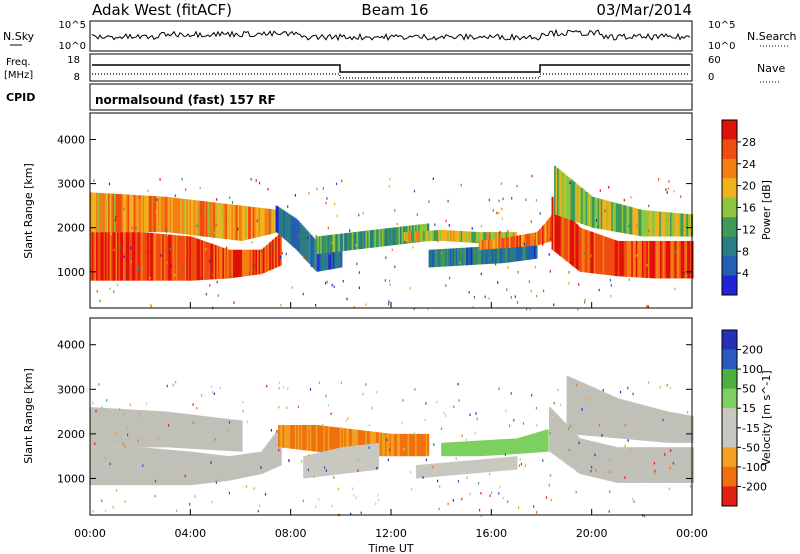  Describe the element at coordinates (652, 223) in the screenshot. I see `power-band-8-strip` at that location.